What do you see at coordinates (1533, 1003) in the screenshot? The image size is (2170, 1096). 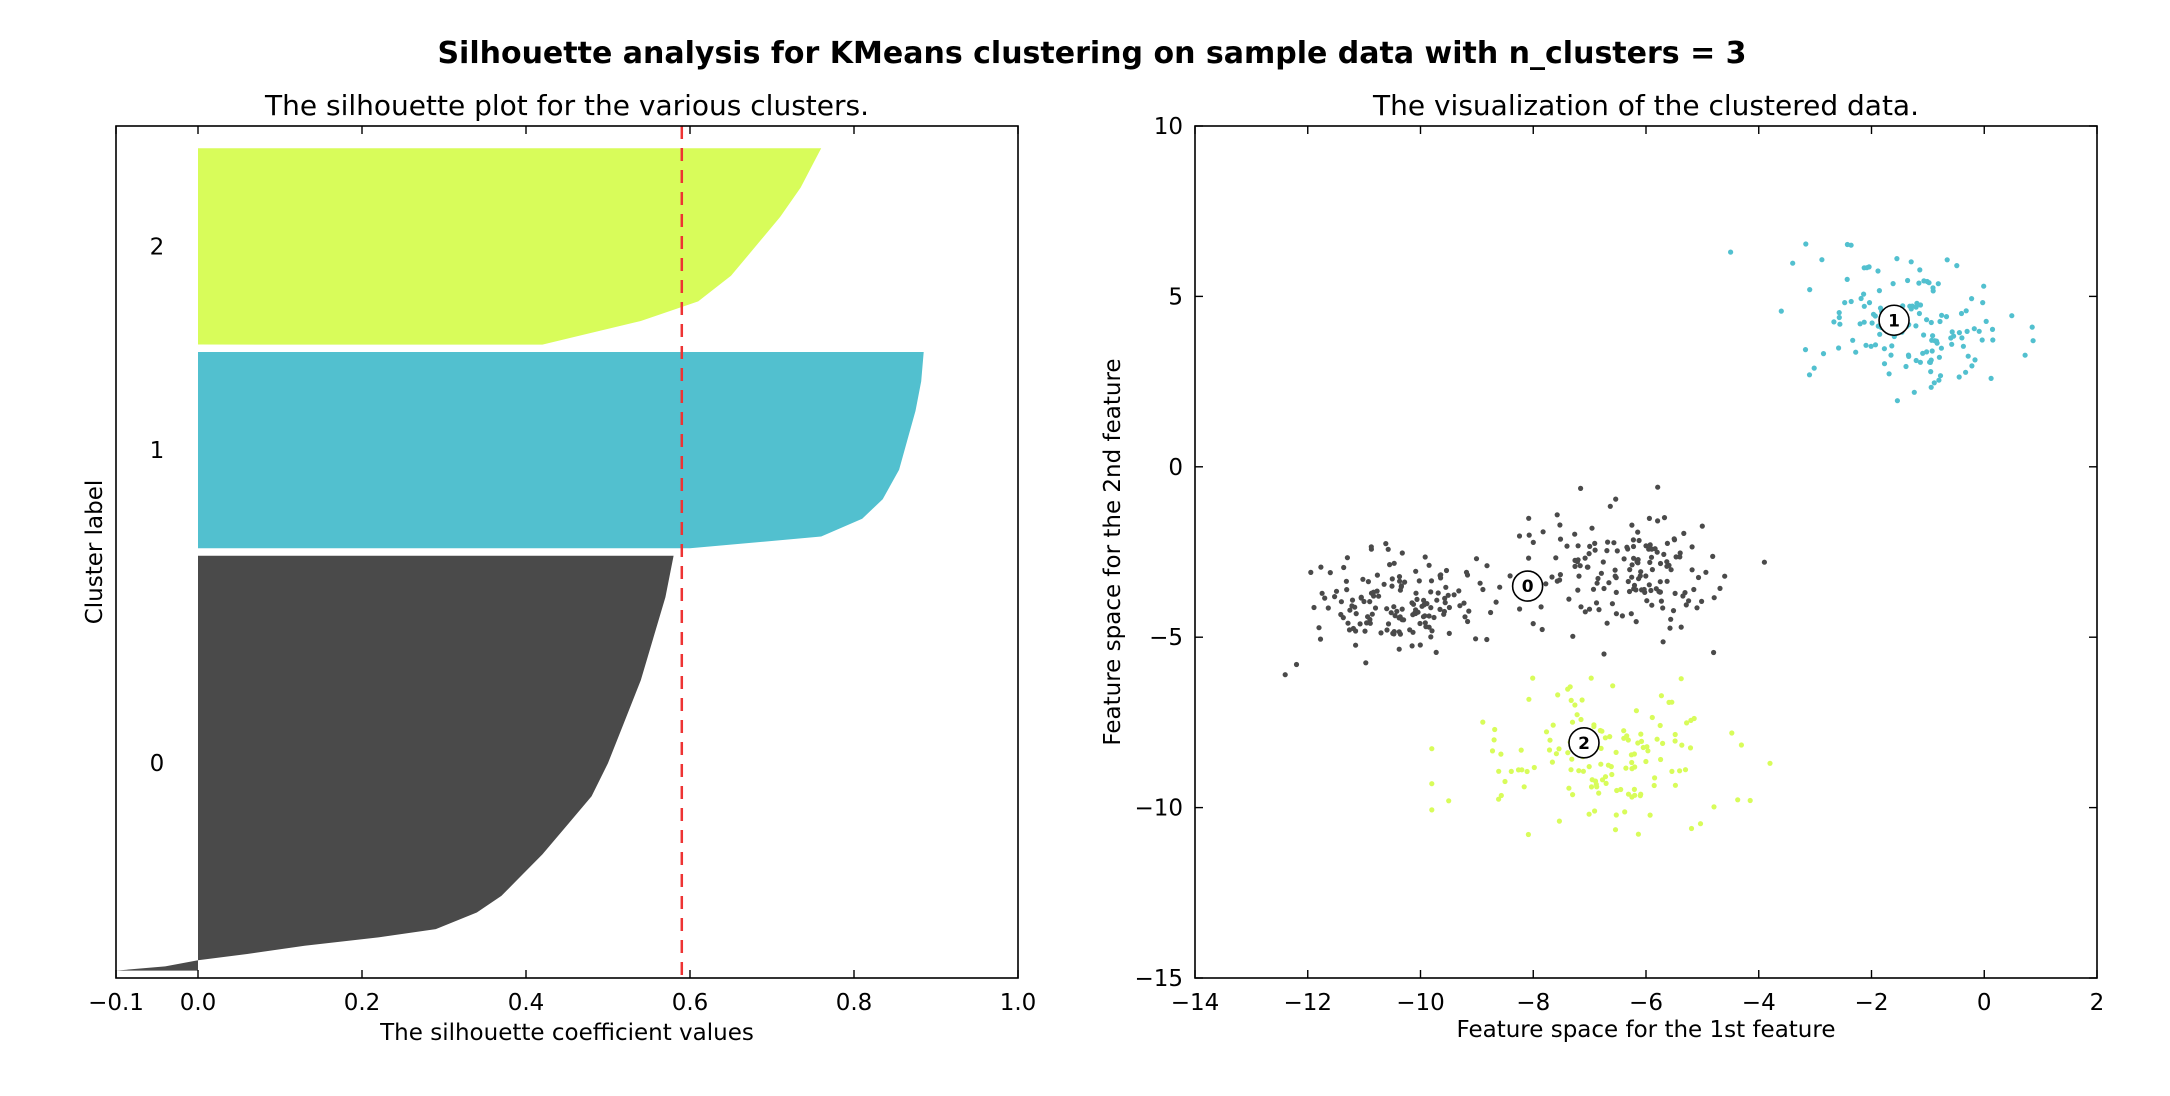 I see `scatter-x-tick-label: −8` at bounding box center [1533, 1003].